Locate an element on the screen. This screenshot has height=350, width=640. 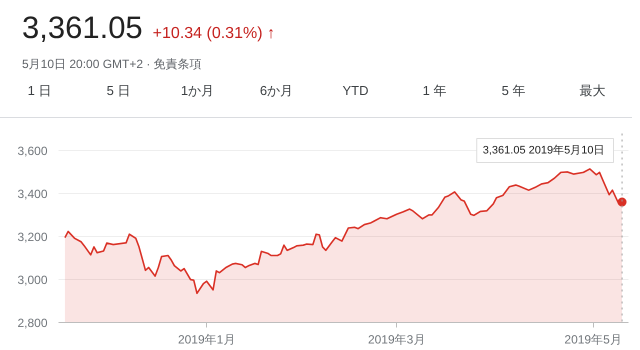
y-tick-label: 3,400 is located at coordinates (32, 194).